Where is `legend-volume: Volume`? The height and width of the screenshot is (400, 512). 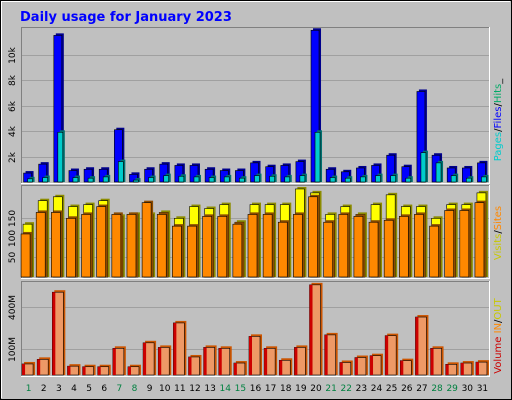 legend-volume: Volume is located at coordinates (498, 355).